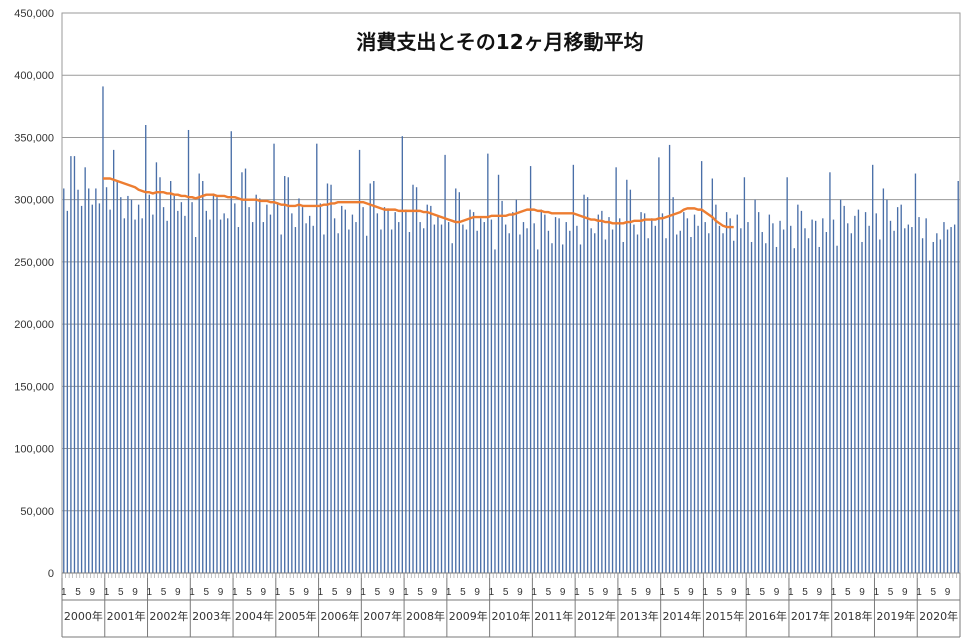  What do you see at coordinates (724, 616) in the screenshot?
I see `year-label: 2015年` at bounding box center [724, 616].